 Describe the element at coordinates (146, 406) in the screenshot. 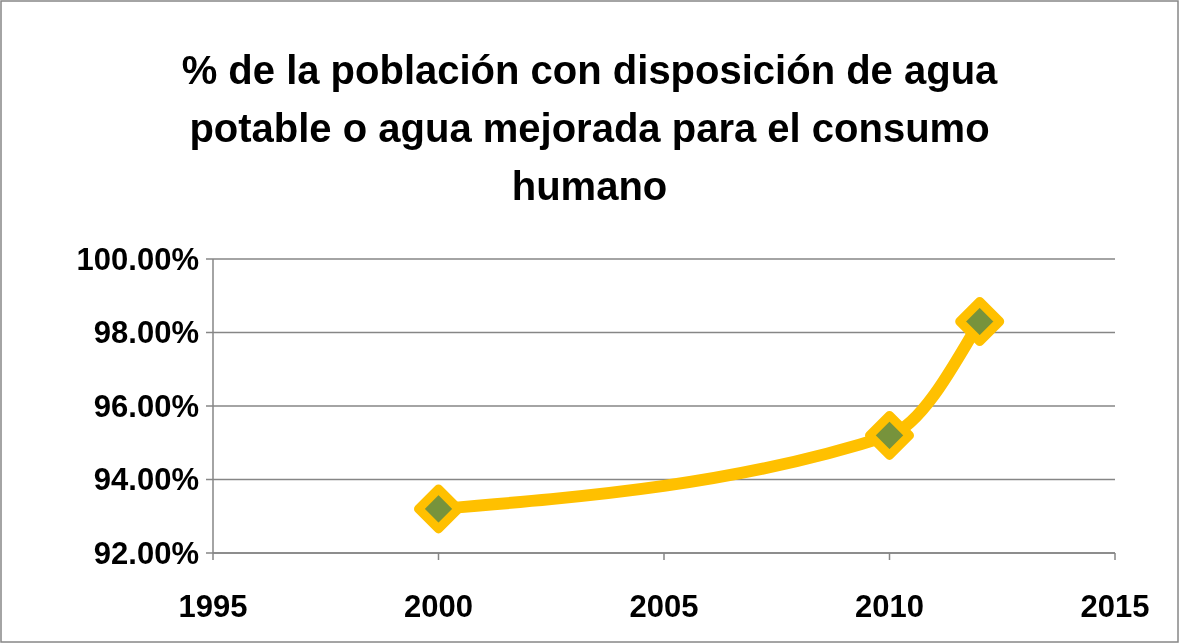

I see `y-tick-label: 96.00%` at that location.